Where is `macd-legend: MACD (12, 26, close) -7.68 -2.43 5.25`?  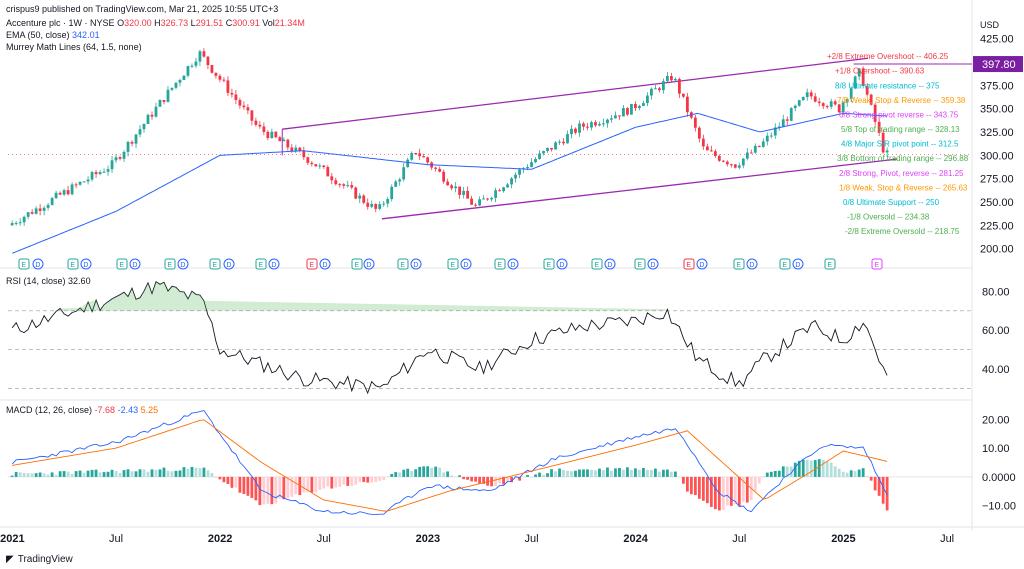
macd-legend: MACD (12, 26, close) -7.68 -2.43 5.25 is located at coordinates (82, 410).